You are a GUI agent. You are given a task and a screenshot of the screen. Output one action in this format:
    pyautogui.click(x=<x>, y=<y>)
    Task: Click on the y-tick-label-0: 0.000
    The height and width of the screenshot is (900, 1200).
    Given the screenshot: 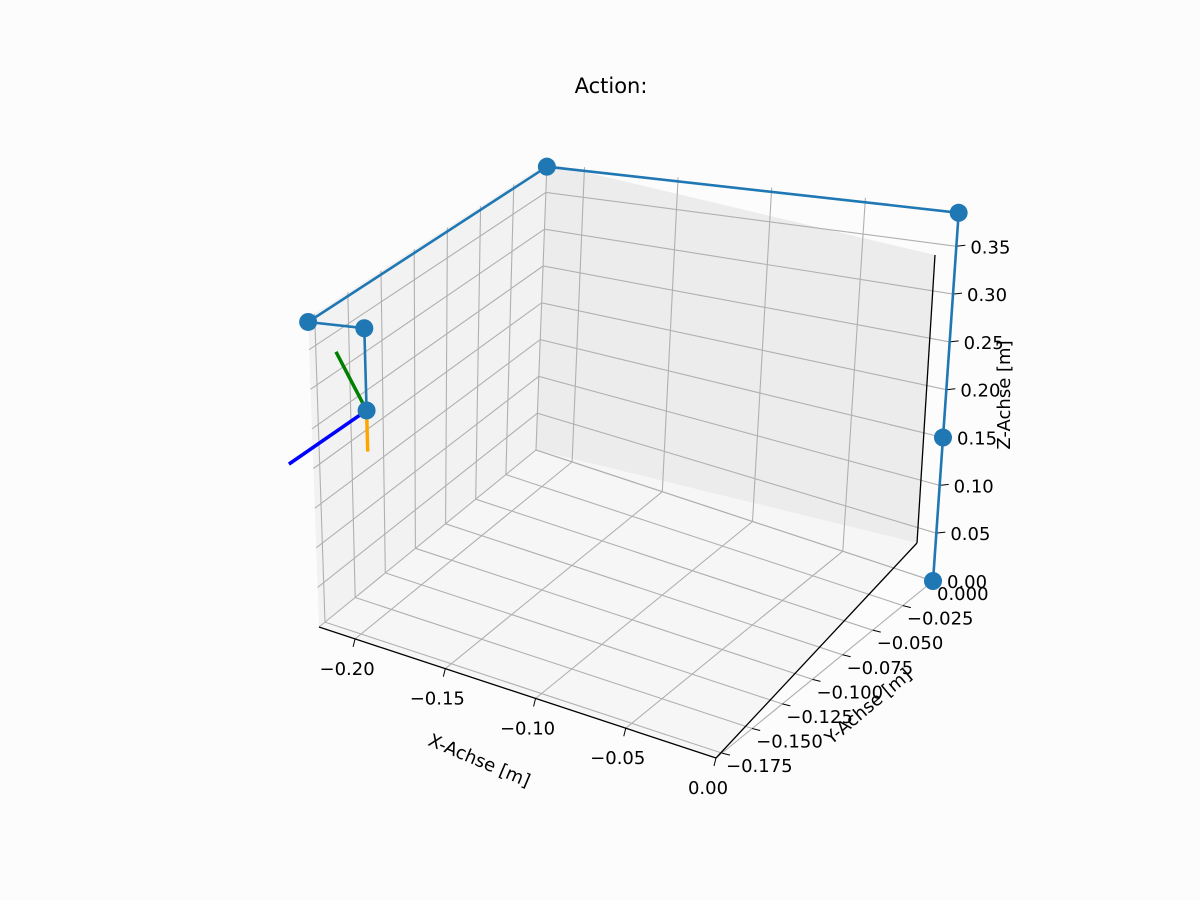 What is the action you would take?
    pyautogui.click(x=963, y=594)
    